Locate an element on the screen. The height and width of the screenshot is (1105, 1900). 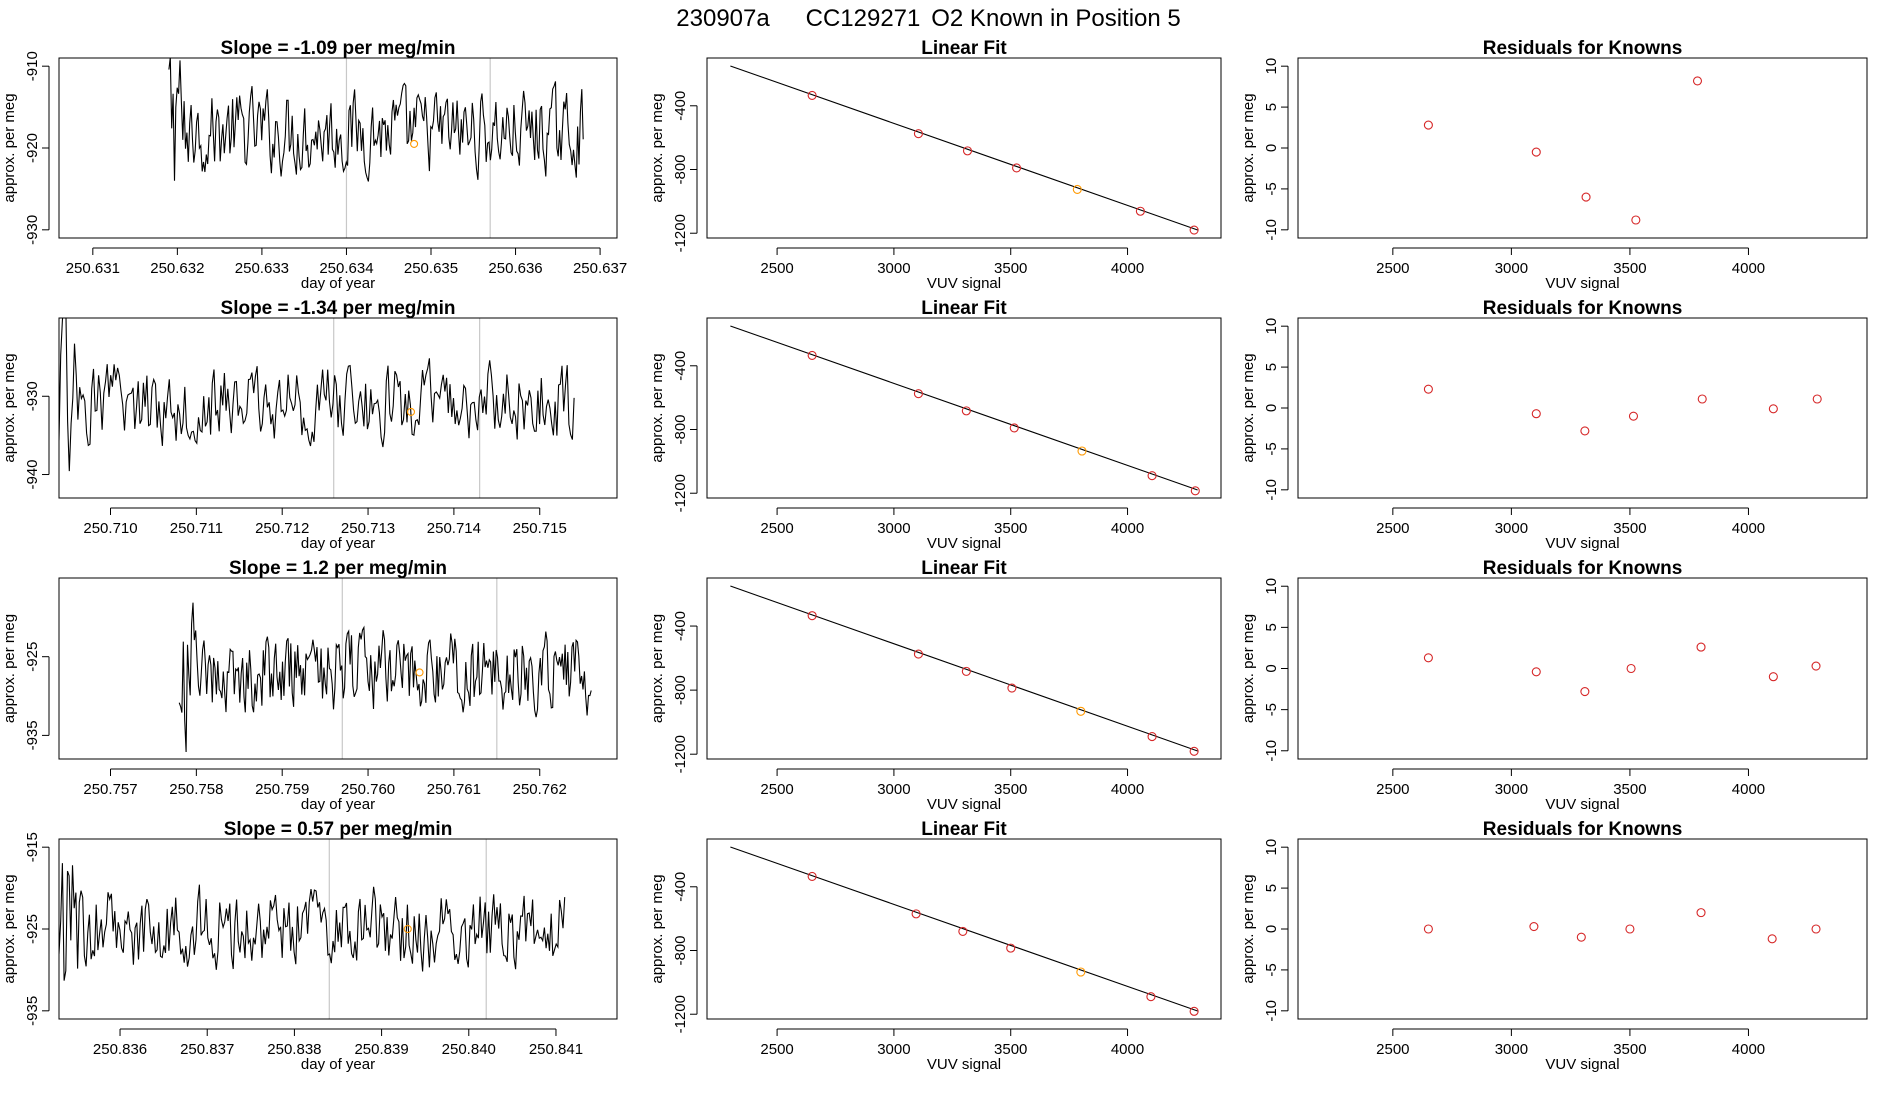
x-tick-label: 250.837 is located at coordinates (207, 1049).